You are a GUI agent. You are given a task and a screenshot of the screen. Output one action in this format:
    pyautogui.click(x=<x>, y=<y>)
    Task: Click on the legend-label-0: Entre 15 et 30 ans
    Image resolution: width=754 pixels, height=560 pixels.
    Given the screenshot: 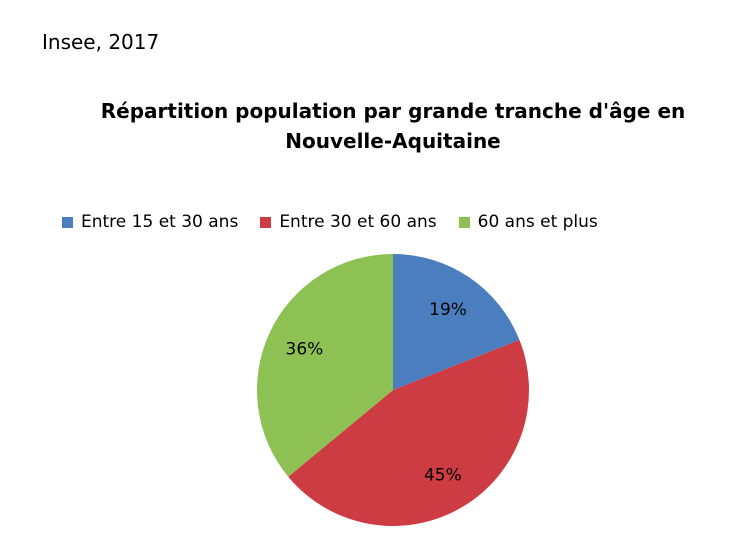 What is the action you would take?
    pyautogui.click(x=160, y=222)
    